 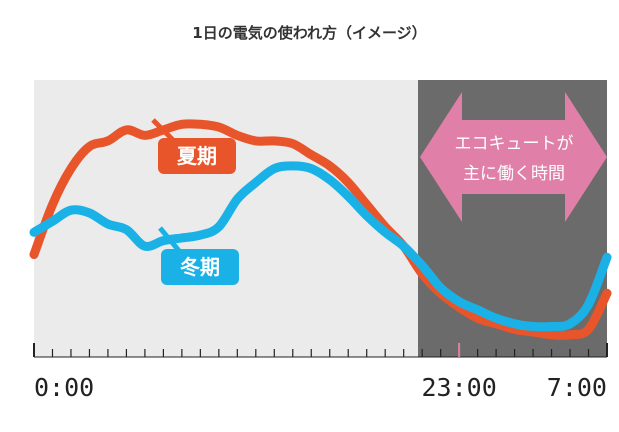 I want to click on winter-label-text: 冬期, so click(x=200, y=267).